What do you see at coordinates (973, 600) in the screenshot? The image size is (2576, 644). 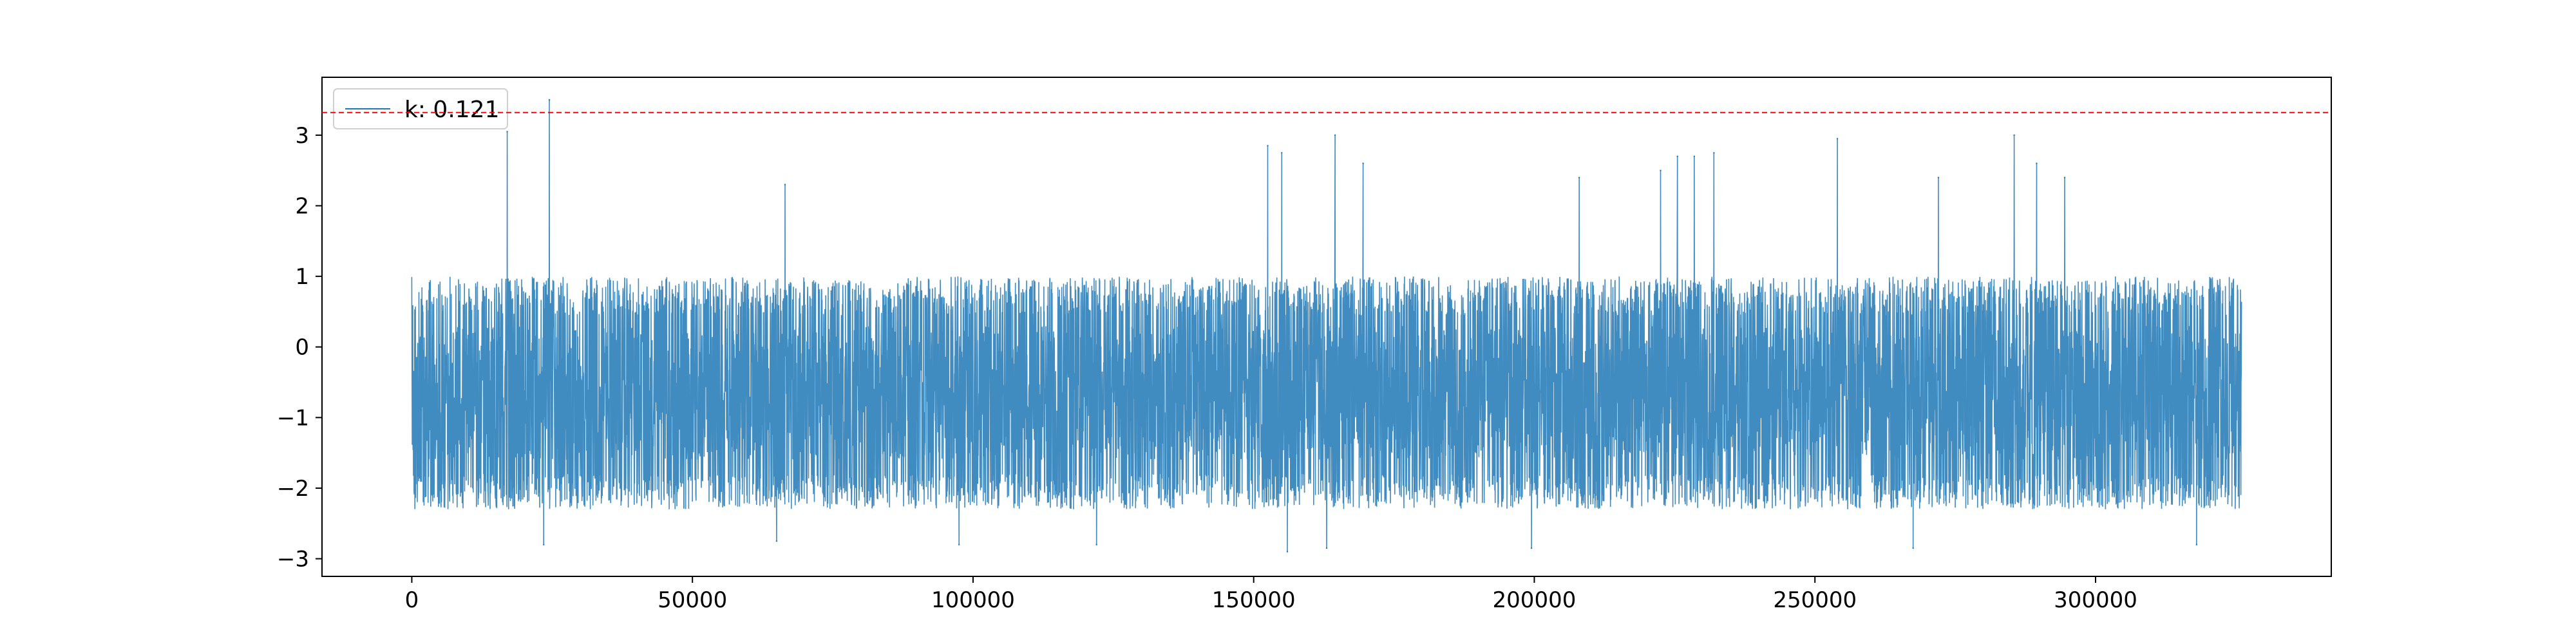 I see `x-tick-label: 100000` at bounding box center [973, 600].